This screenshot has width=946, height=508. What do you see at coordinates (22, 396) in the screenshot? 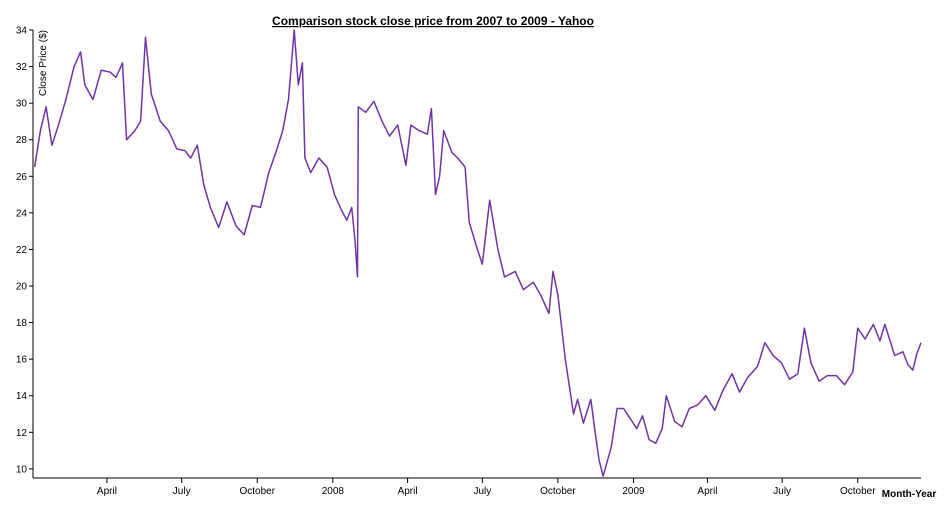
I see `y-tick-label: 14` at bounding box center [22, 396].